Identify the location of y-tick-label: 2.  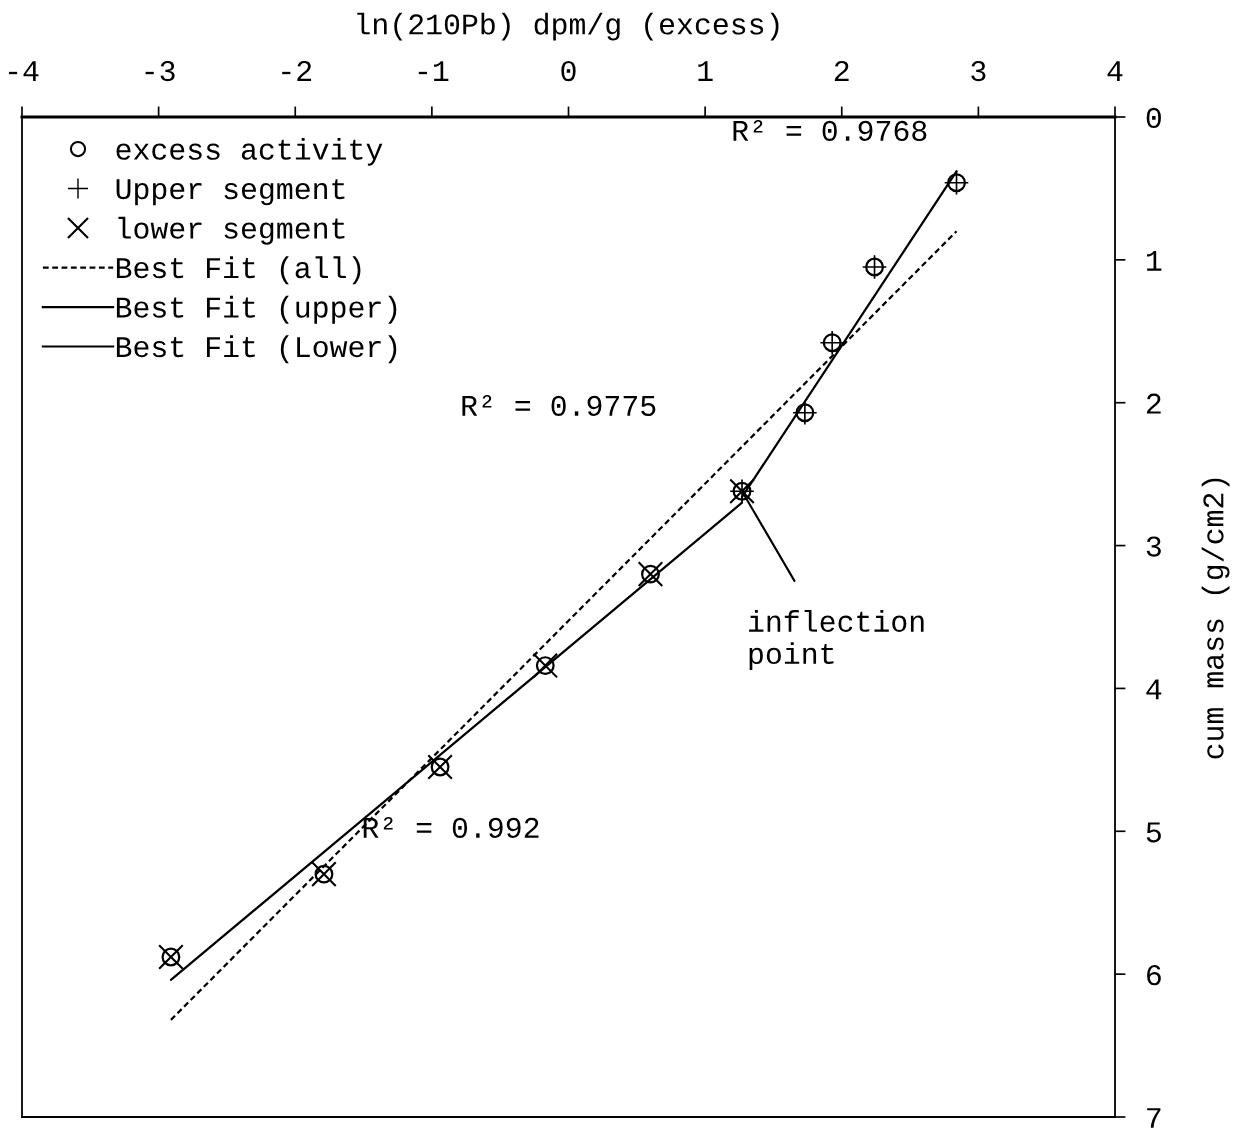
(1153, 403).